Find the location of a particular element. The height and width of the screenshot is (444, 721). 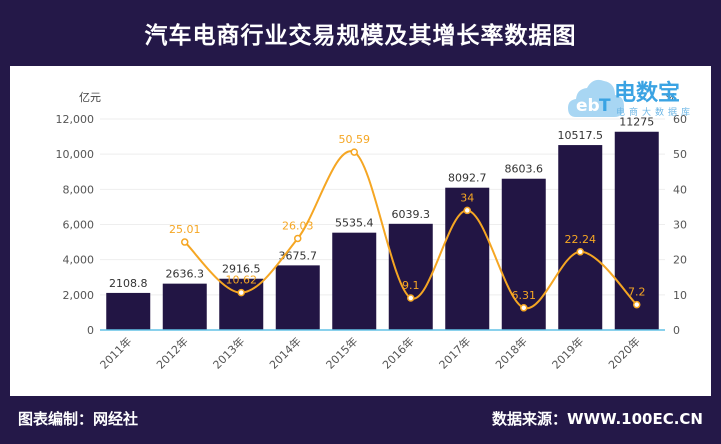

y-right-tick-label: 50 is located at coordinates (680, 154).